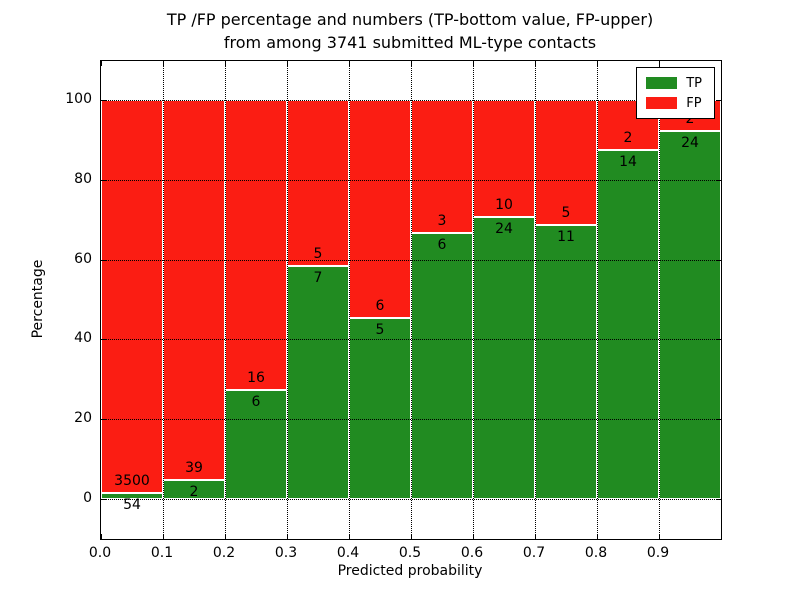 This screenshot has height=600, width=800. I want to click on legend: TP FP, so click(675, 93).